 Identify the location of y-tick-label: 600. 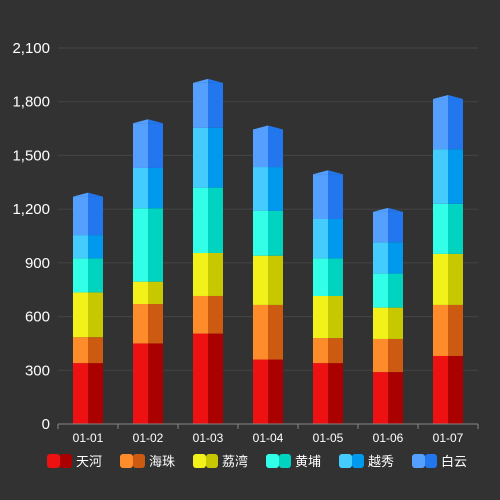
(37, 317).